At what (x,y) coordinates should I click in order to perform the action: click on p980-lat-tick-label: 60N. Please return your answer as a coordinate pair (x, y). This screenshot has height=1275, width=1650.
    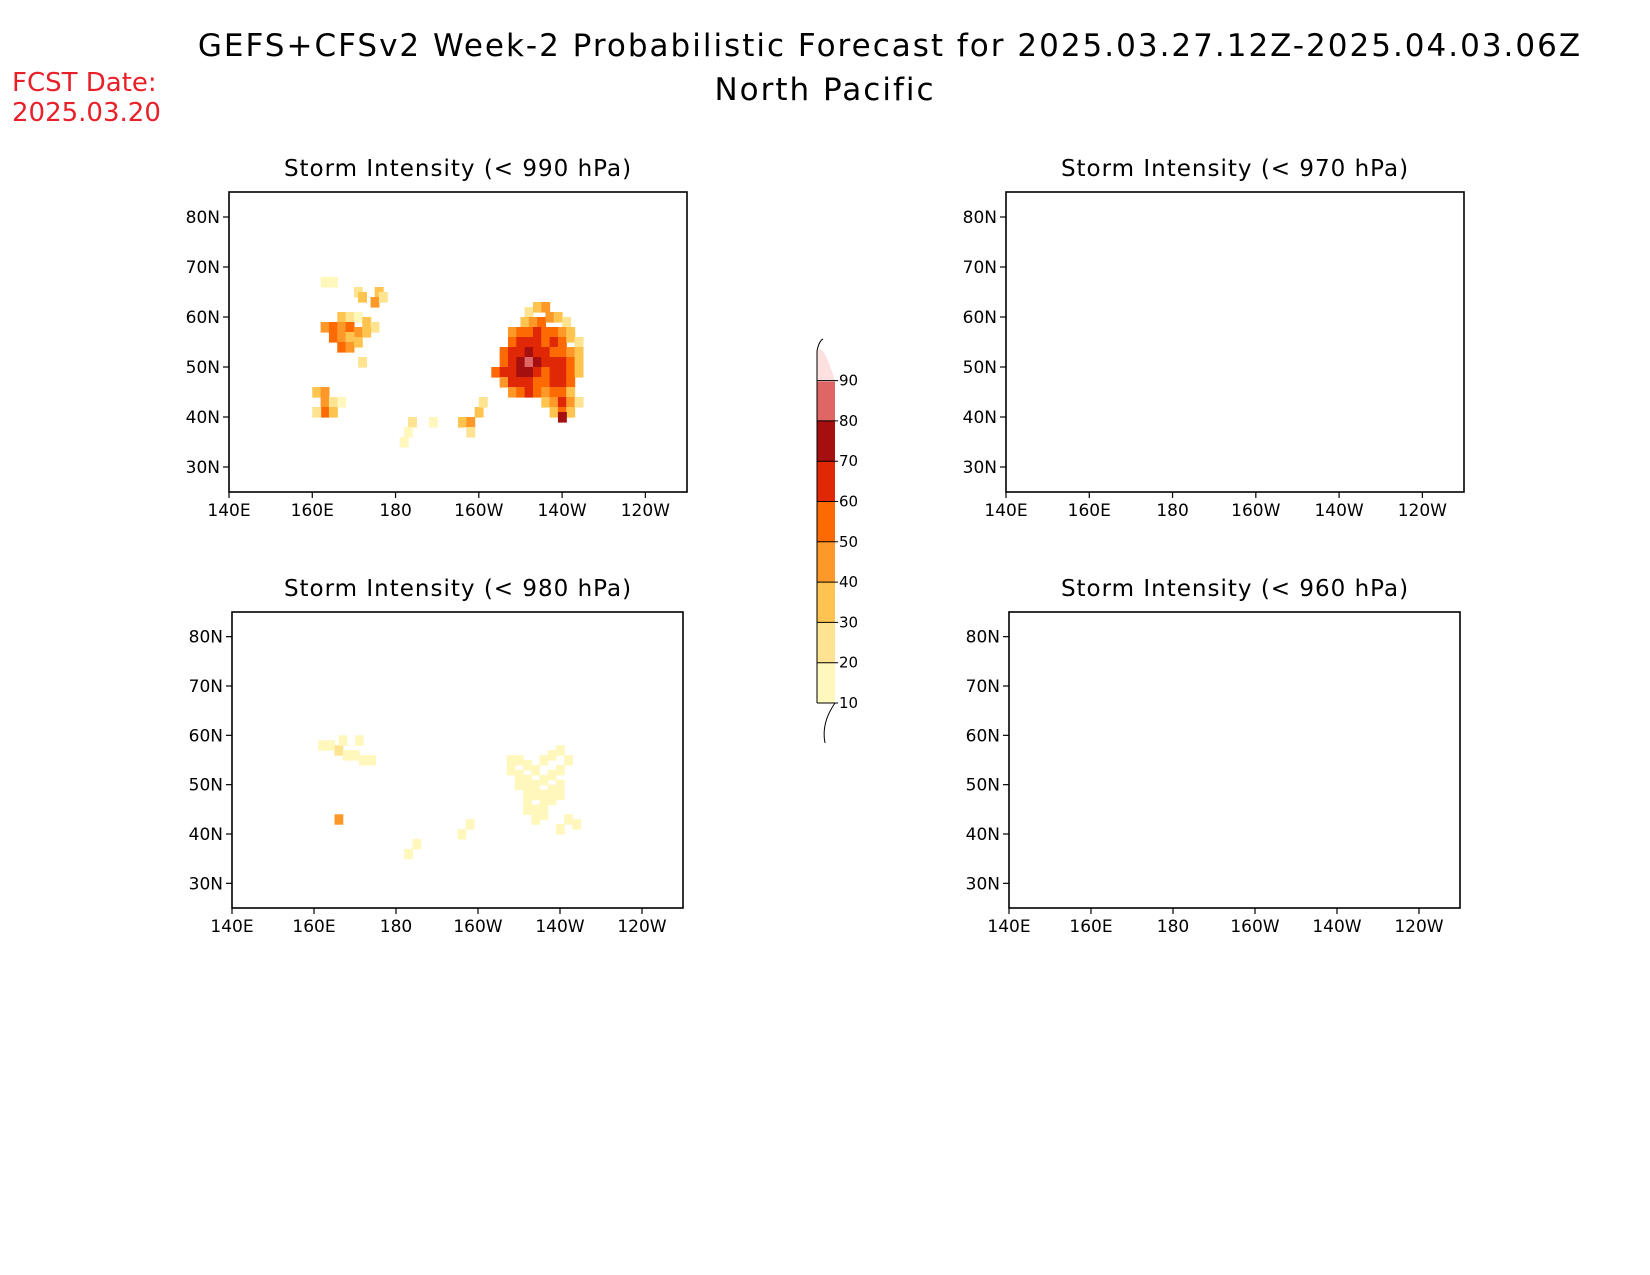
    Looking at the image, I should click on (206, 736).